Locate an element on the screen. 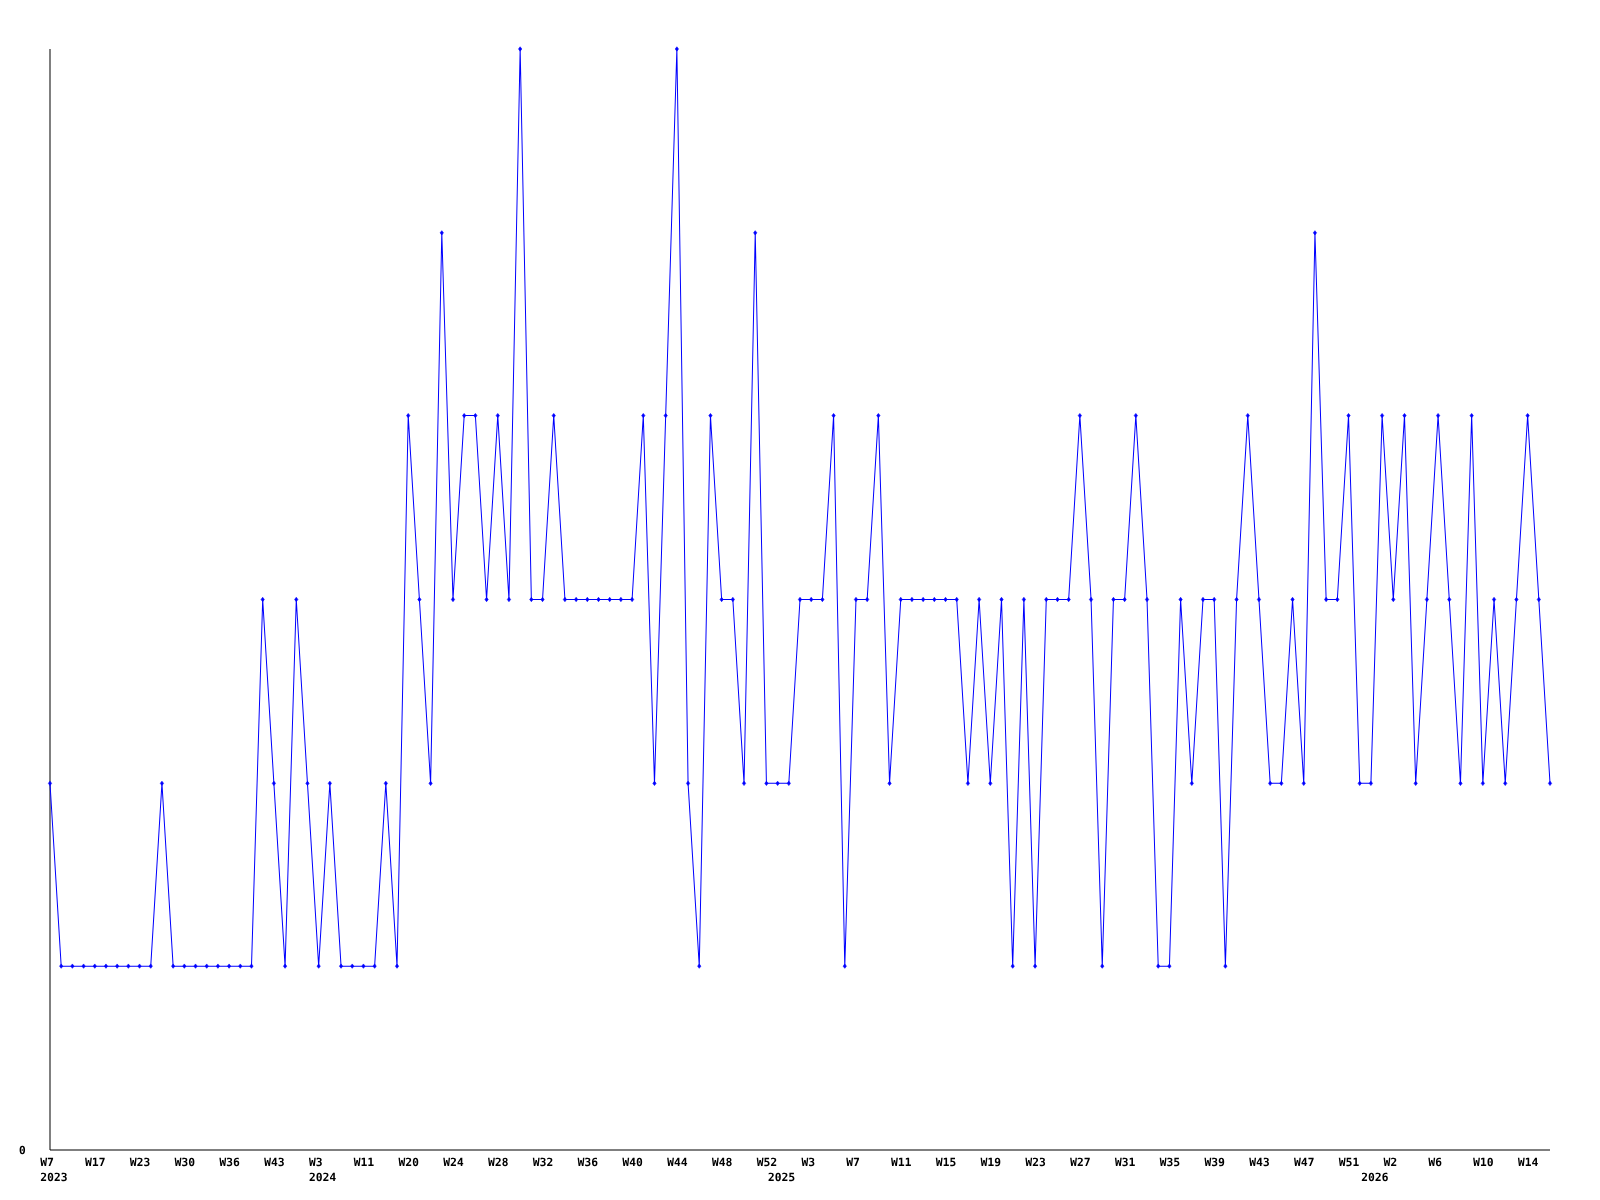  x-tick-label: W31 is located at coordinates (1124, 1162).